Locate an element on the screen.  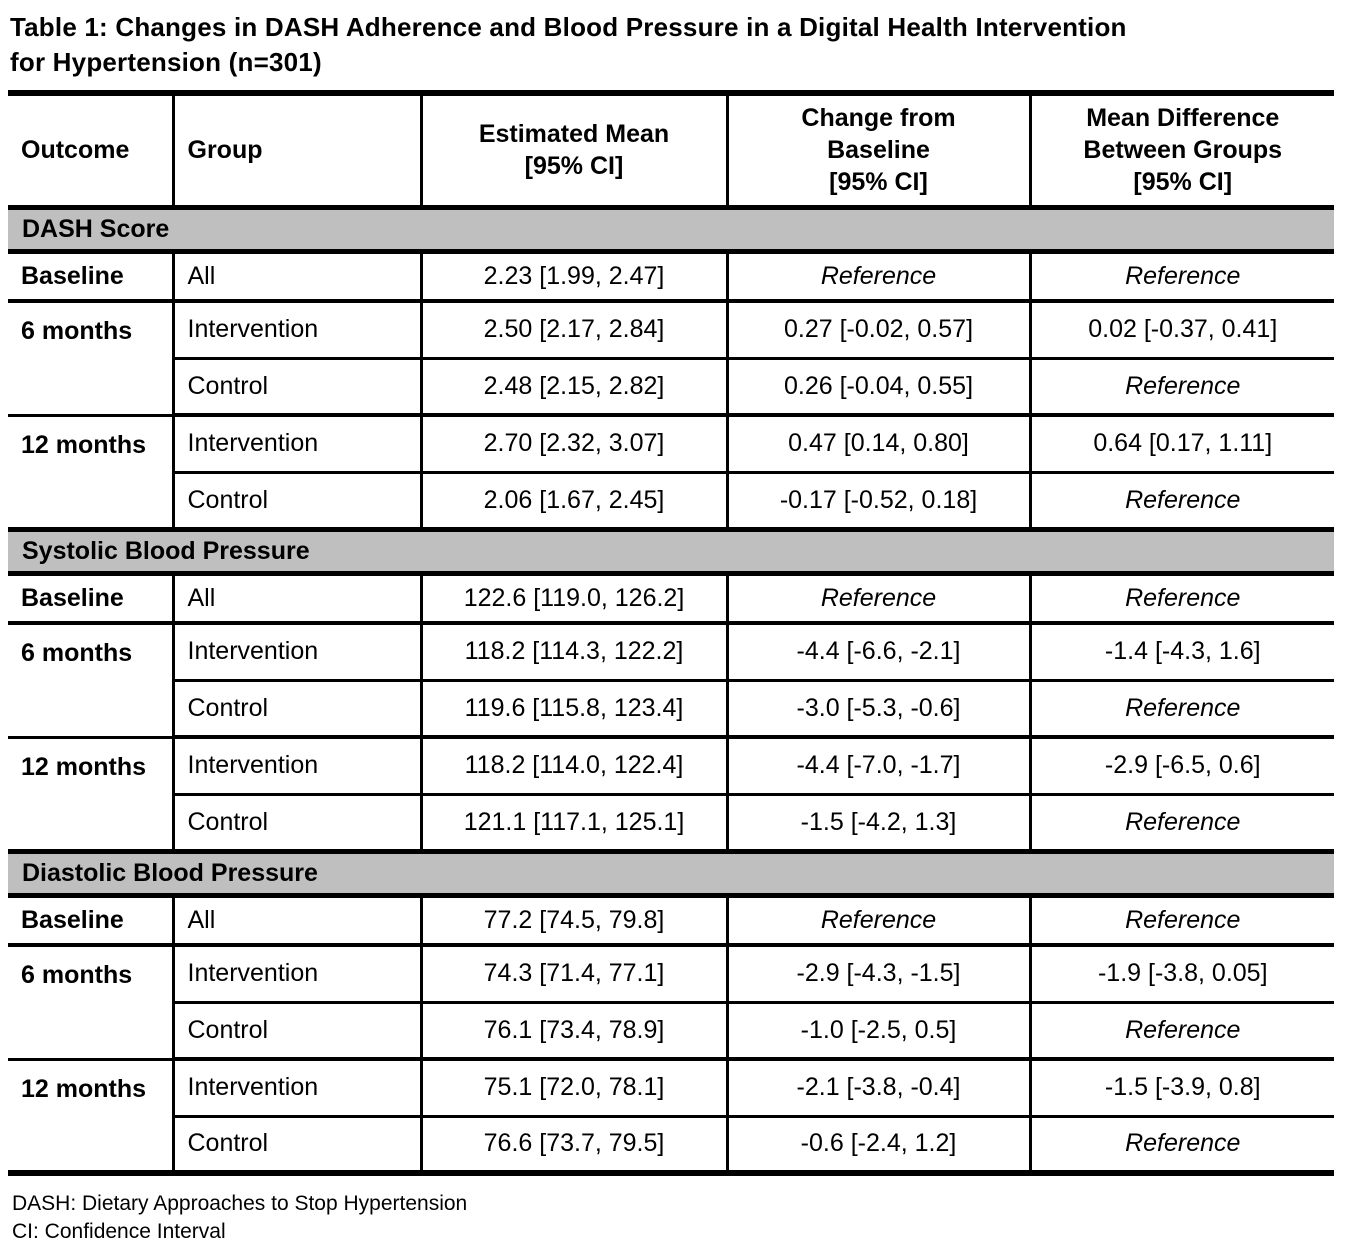
column-header-mean-difference-label: Mean Difference Between Groups [95% CI] is located at coordinates (1183, 150).